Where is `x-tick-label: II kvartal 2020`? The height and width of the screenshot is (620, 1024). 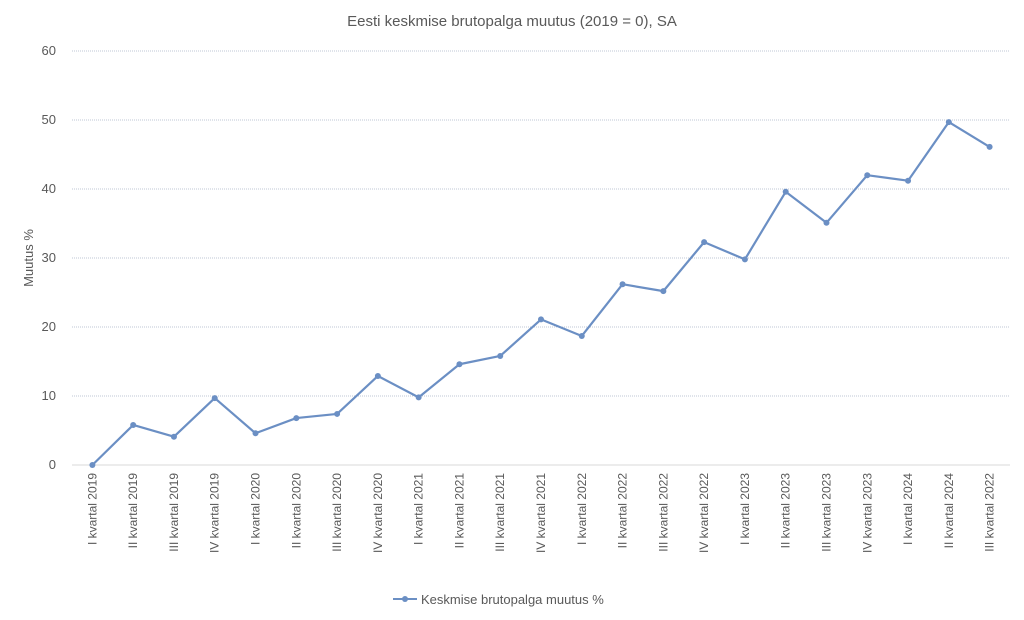
x-tick-label: II kvartal 2020 is located at coordinates (296, 511).